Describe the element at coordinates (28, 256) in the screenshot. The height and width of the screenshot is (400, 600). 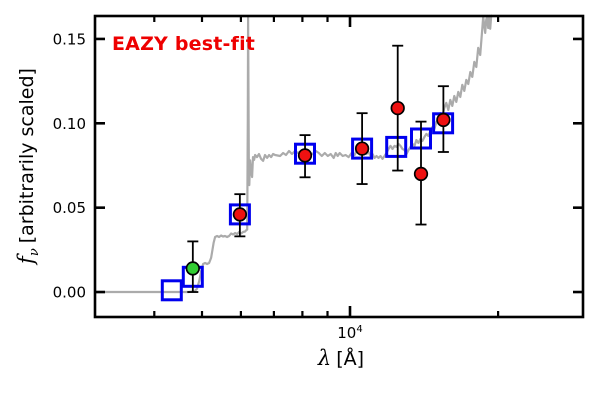
I see `f-nu-symbol: fν` at that location.